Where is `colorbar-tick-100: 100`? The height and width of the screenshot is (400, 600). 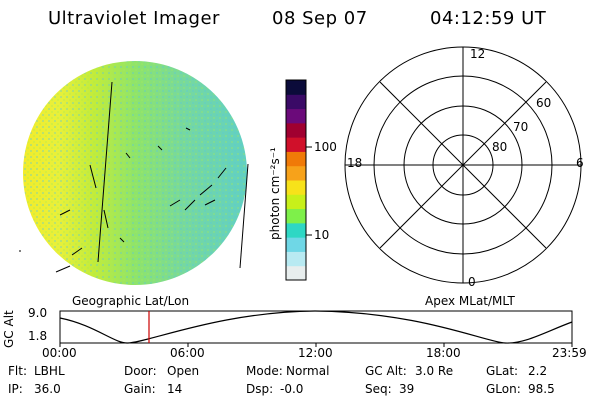 colorbar-tick-100: 100 is located at coordinates (325, 147).